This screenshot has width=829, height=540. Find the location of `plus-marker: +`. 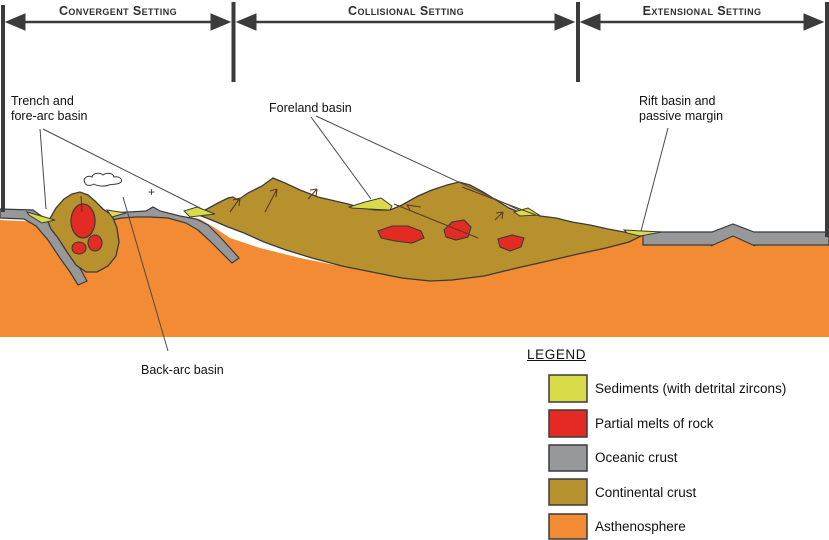

plus-marker: + is located at coordinates (152, 192).